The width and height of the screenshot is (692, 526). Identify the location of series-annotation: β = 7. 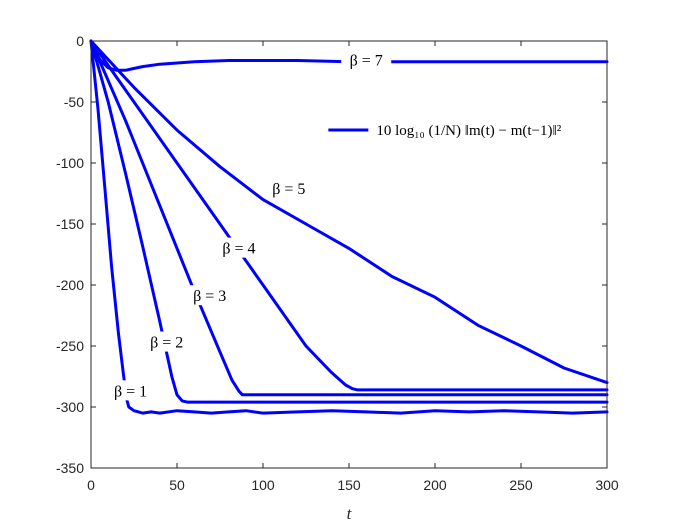
(366, 61).